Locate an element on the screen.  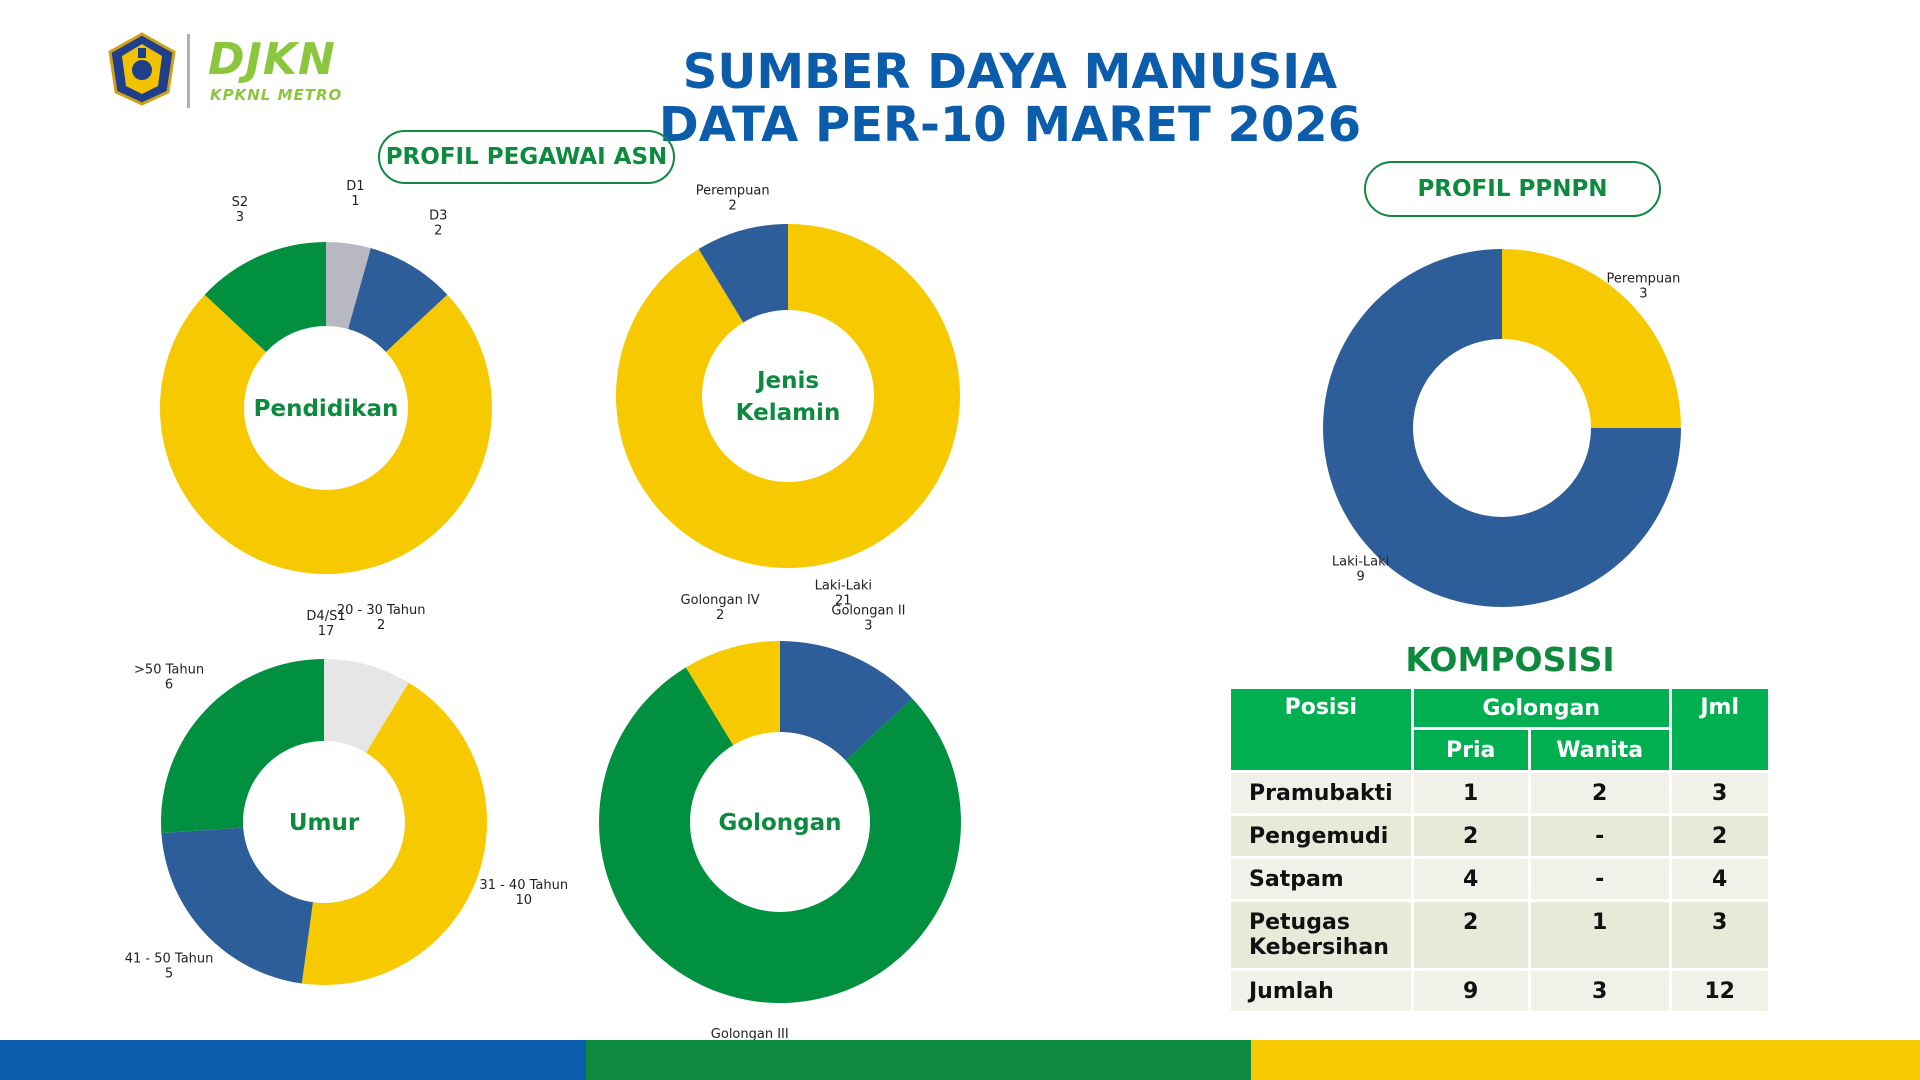
header-wanita: Wanita is located at coordinates (1599, 750).